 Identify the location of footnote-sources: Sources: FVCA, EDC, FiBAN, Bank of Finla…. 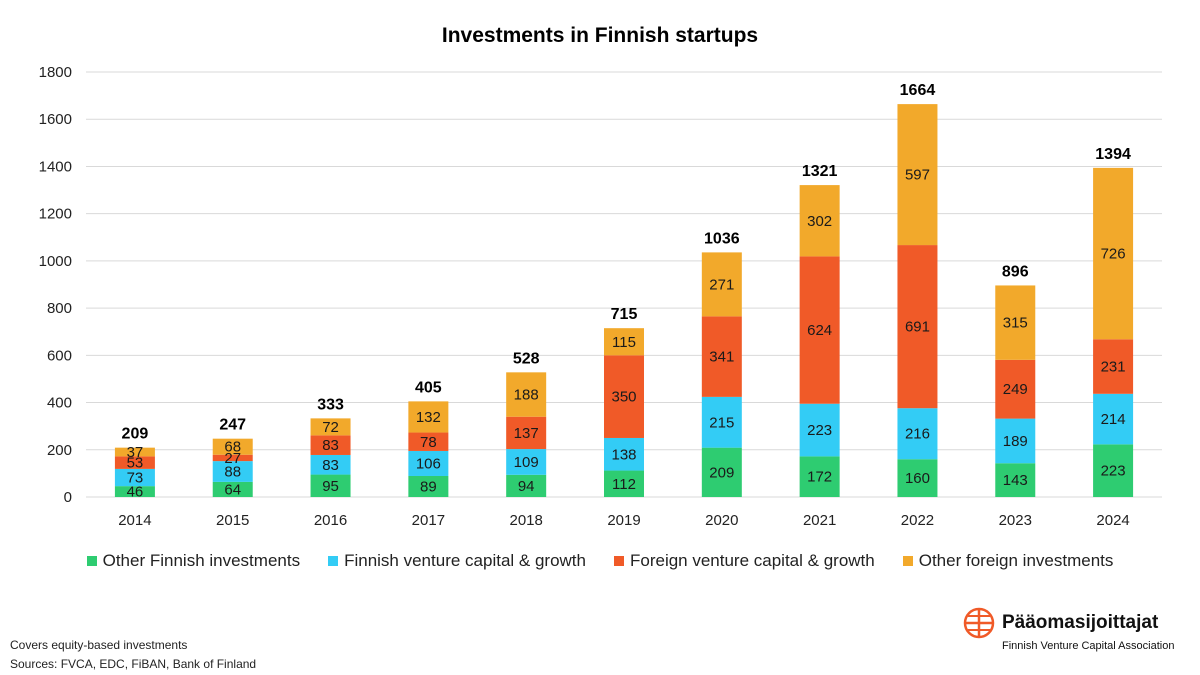
(133, 664).